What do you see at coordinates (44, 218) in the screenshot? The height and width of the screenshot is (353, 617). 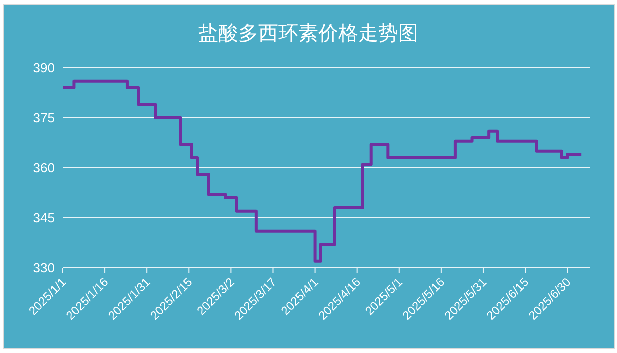 I see `y-tick-label: 345` at bounding box center [44, 218].